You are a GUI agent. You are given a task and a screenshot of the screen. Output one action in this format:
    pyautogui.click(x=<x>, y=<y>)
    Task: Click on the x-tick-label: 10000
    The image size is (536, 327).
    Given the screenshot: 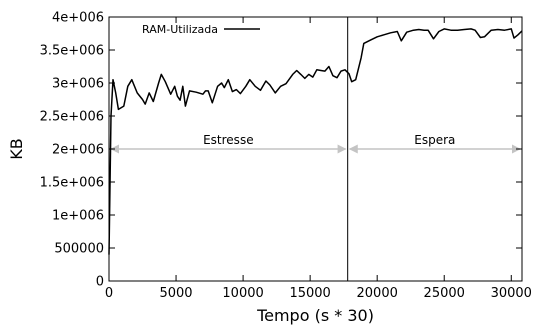 What is the action you would take?
    pyautogui.click(x=242, y=293)
    